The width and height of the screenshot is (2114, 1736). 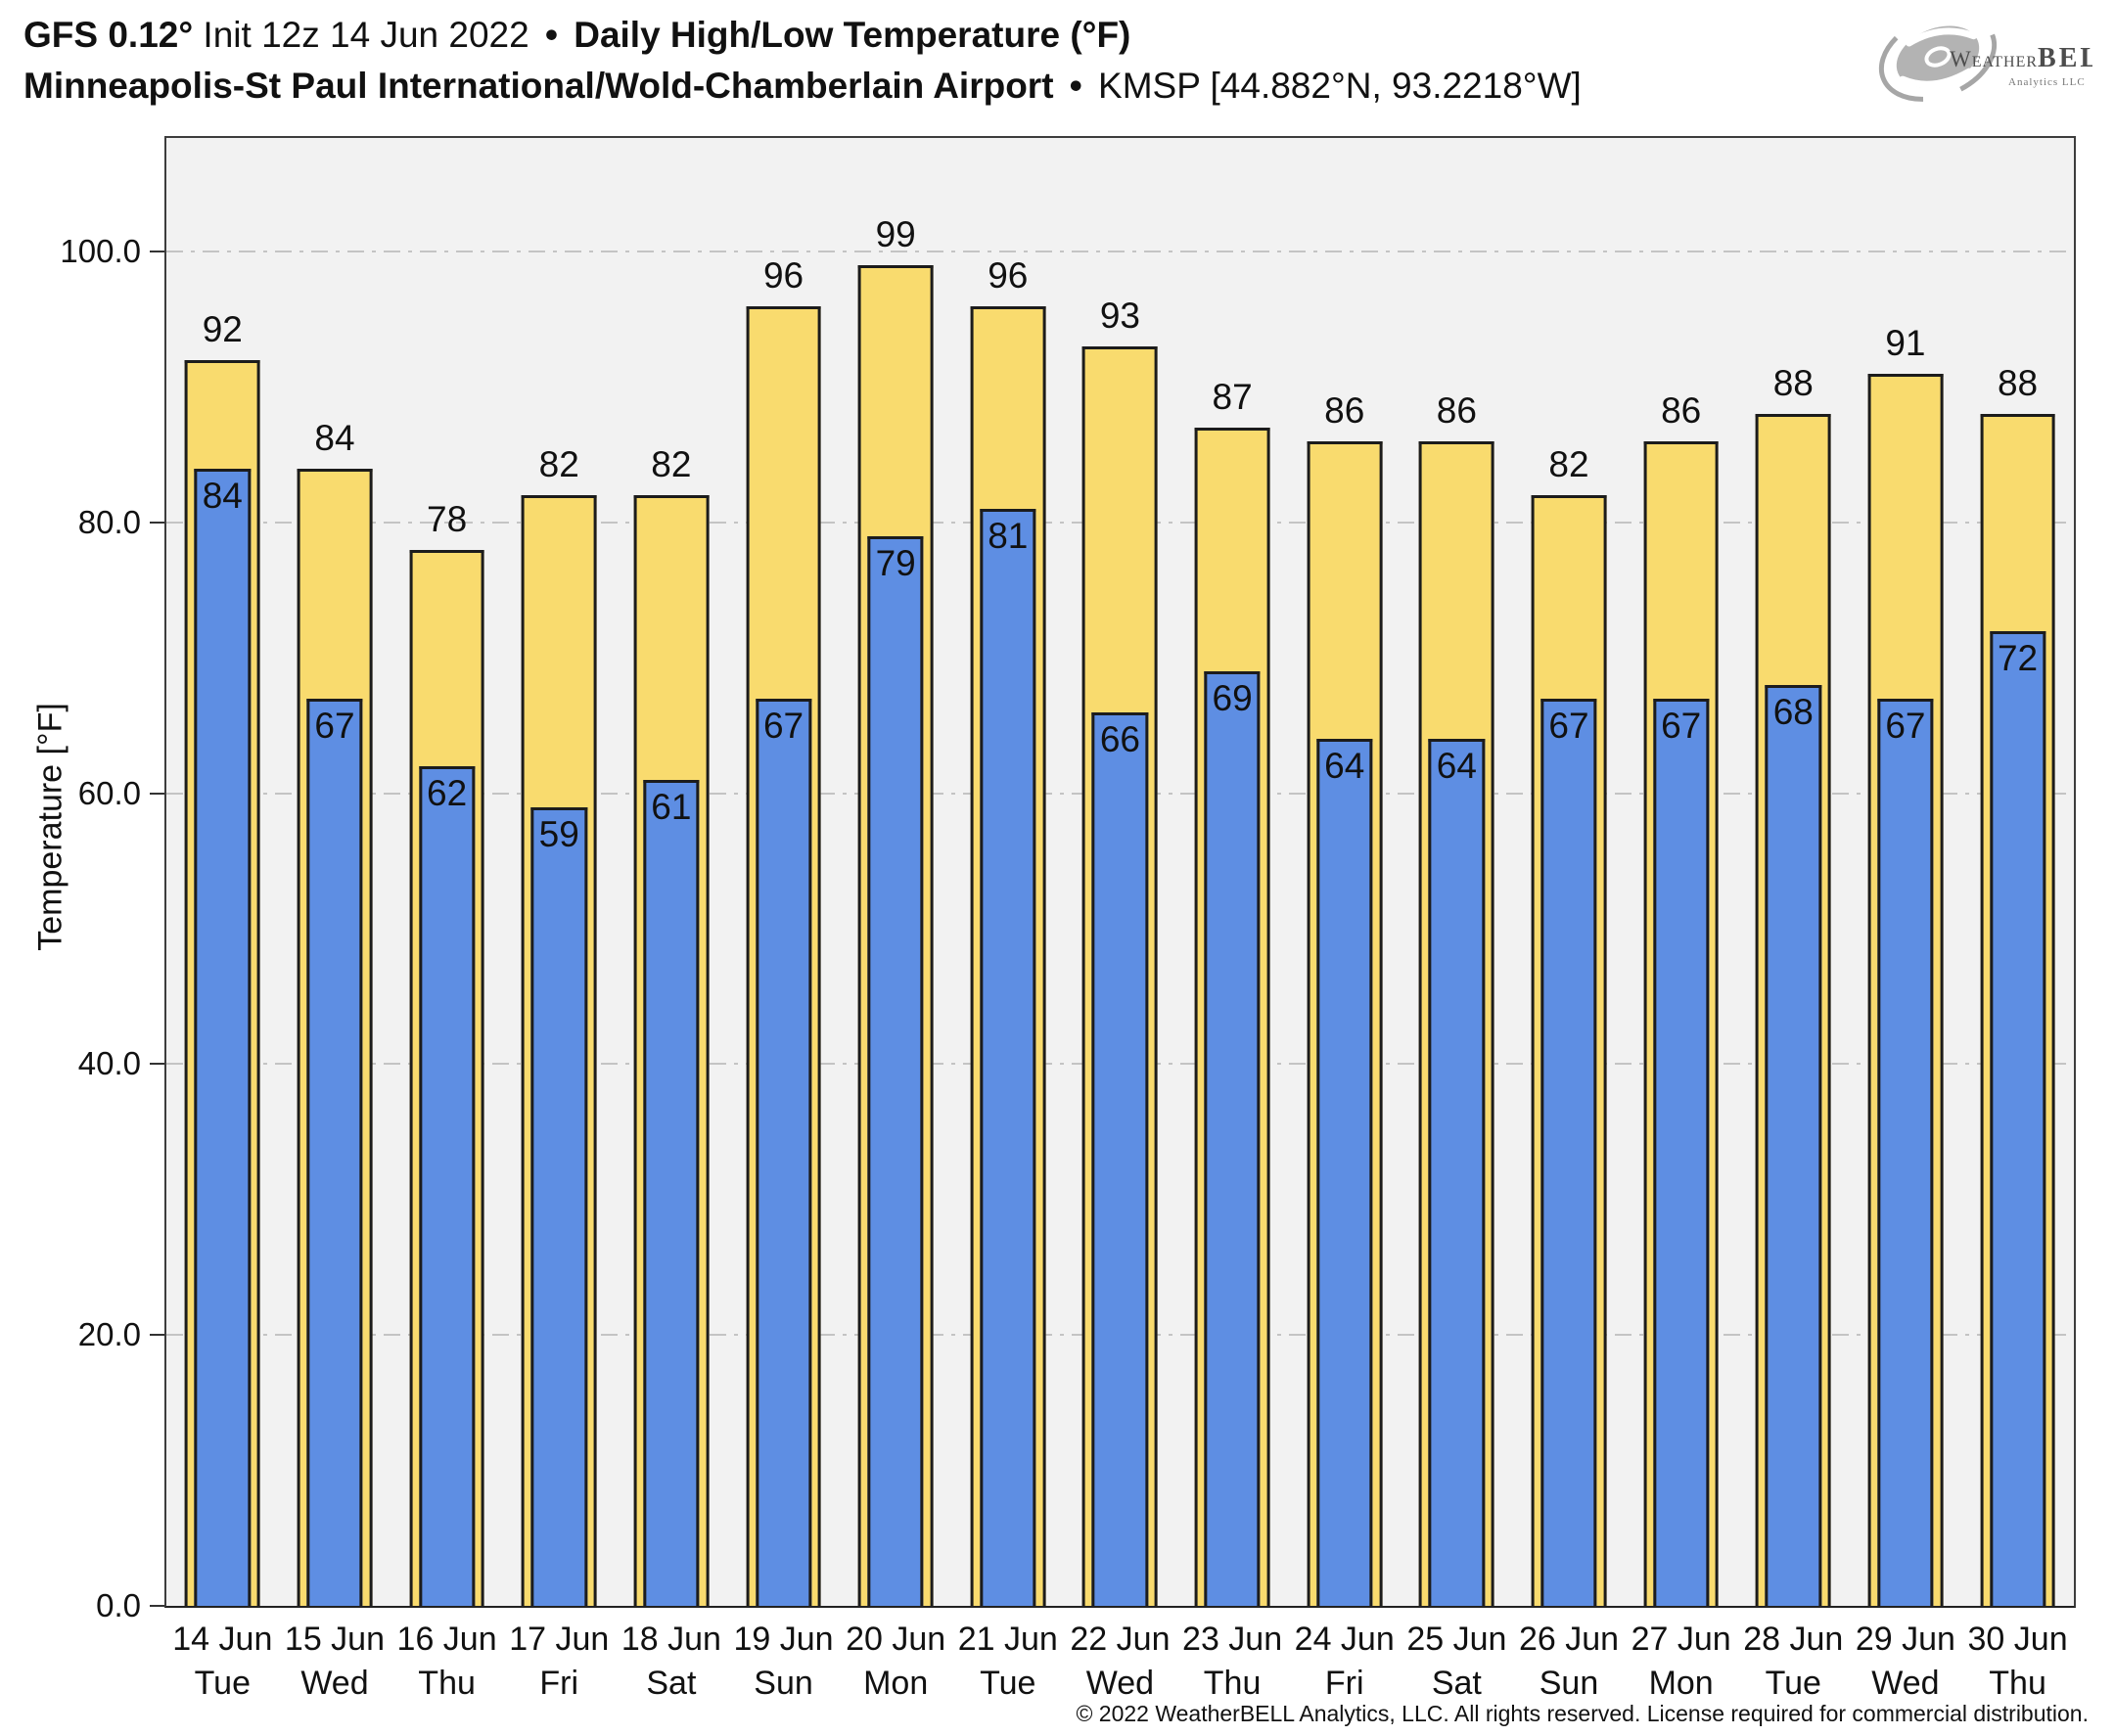 What do you see at coordinates (223, 920) in the screenshot?
I see `bar-slot: 92 84 14 Jun Tue` at bounding box center [223, 920].